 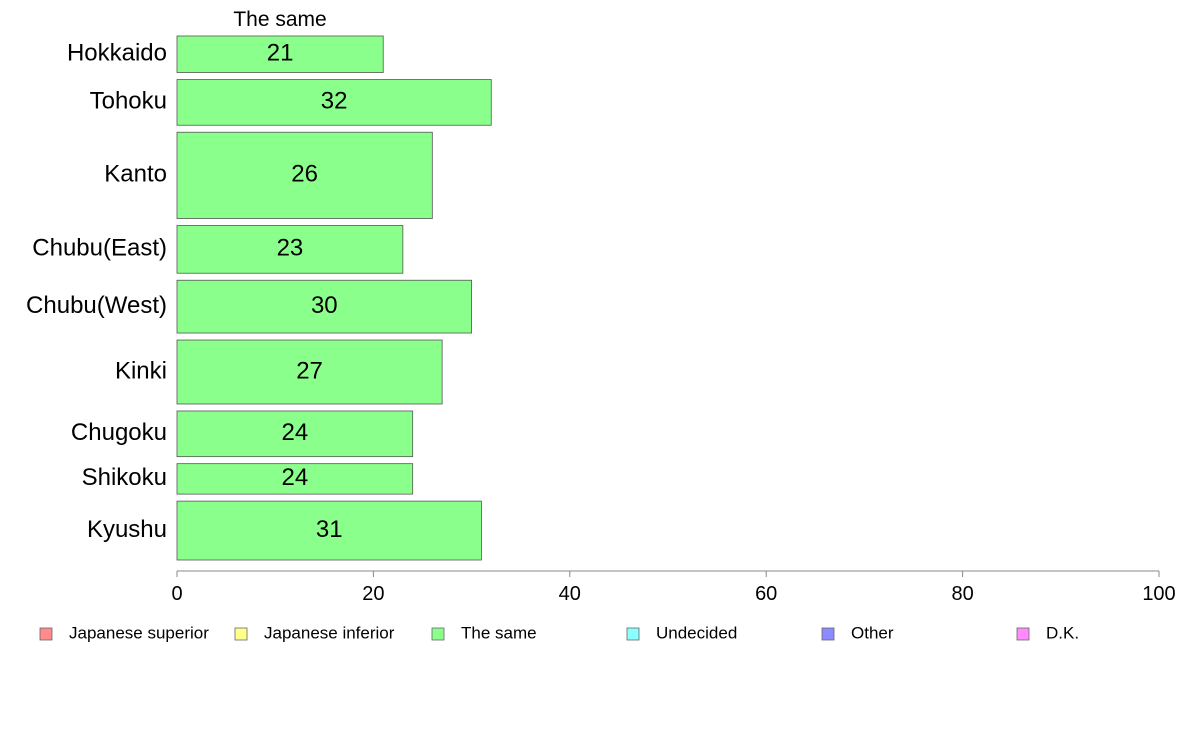 What do you see at coordinates (962, 594) in the screenshot?
I see `x-tick-label: 80` at bounding box center [962, 594].